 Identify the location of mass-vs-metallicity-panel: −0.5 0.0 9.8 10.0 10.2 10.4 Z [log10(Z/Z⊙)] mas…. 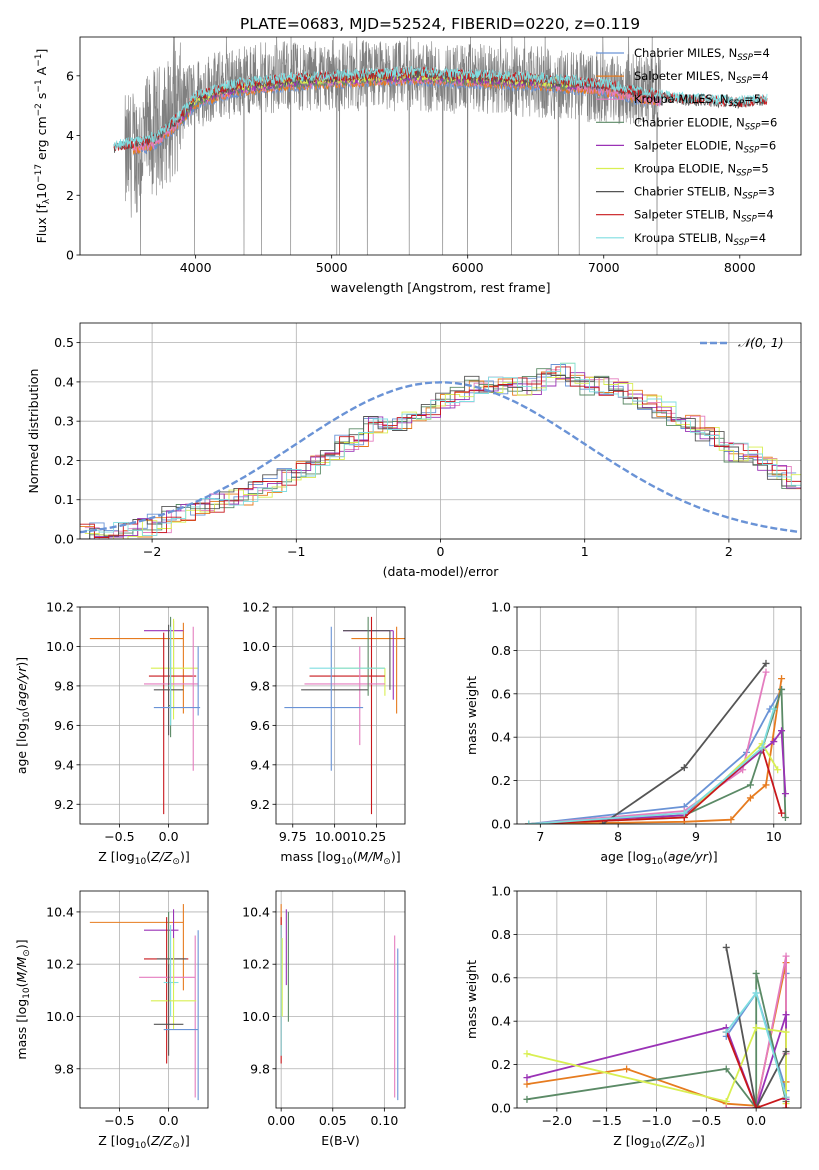
(111, 1020).